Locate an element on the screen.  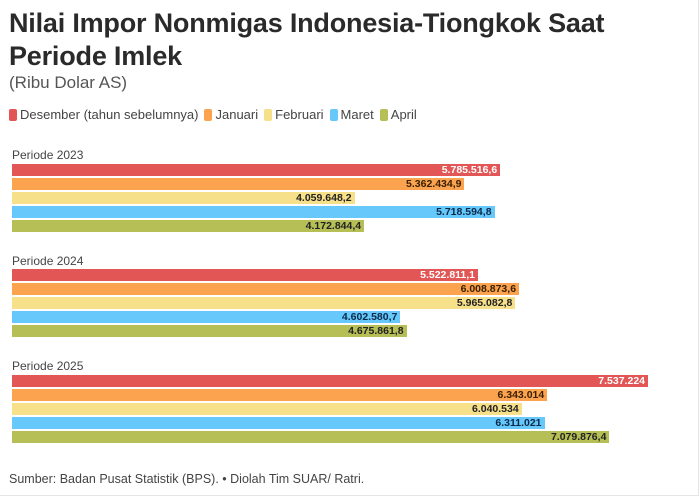
legend-item-april: April is located at coordinates (398, 114).